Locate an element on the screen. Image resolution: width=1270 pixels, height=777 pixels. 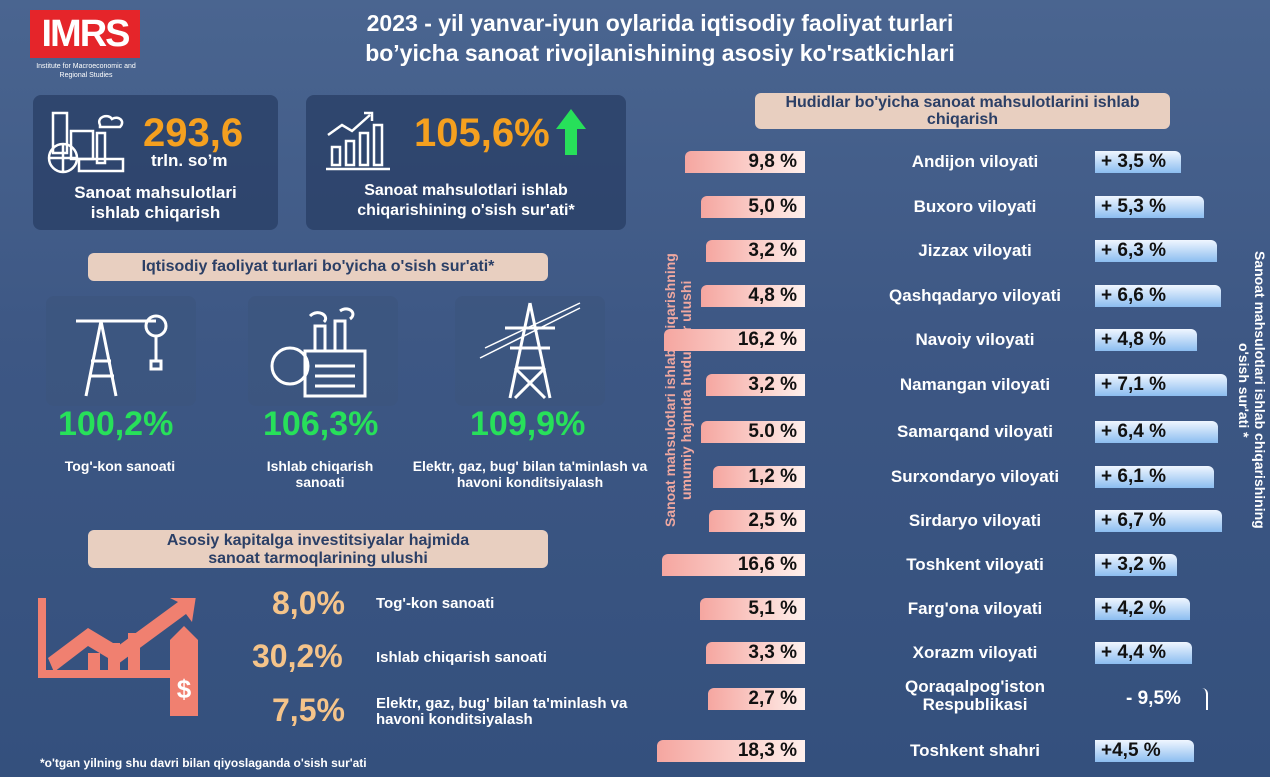
share-bar: 18,3 % is located at coordinates (730, 751).